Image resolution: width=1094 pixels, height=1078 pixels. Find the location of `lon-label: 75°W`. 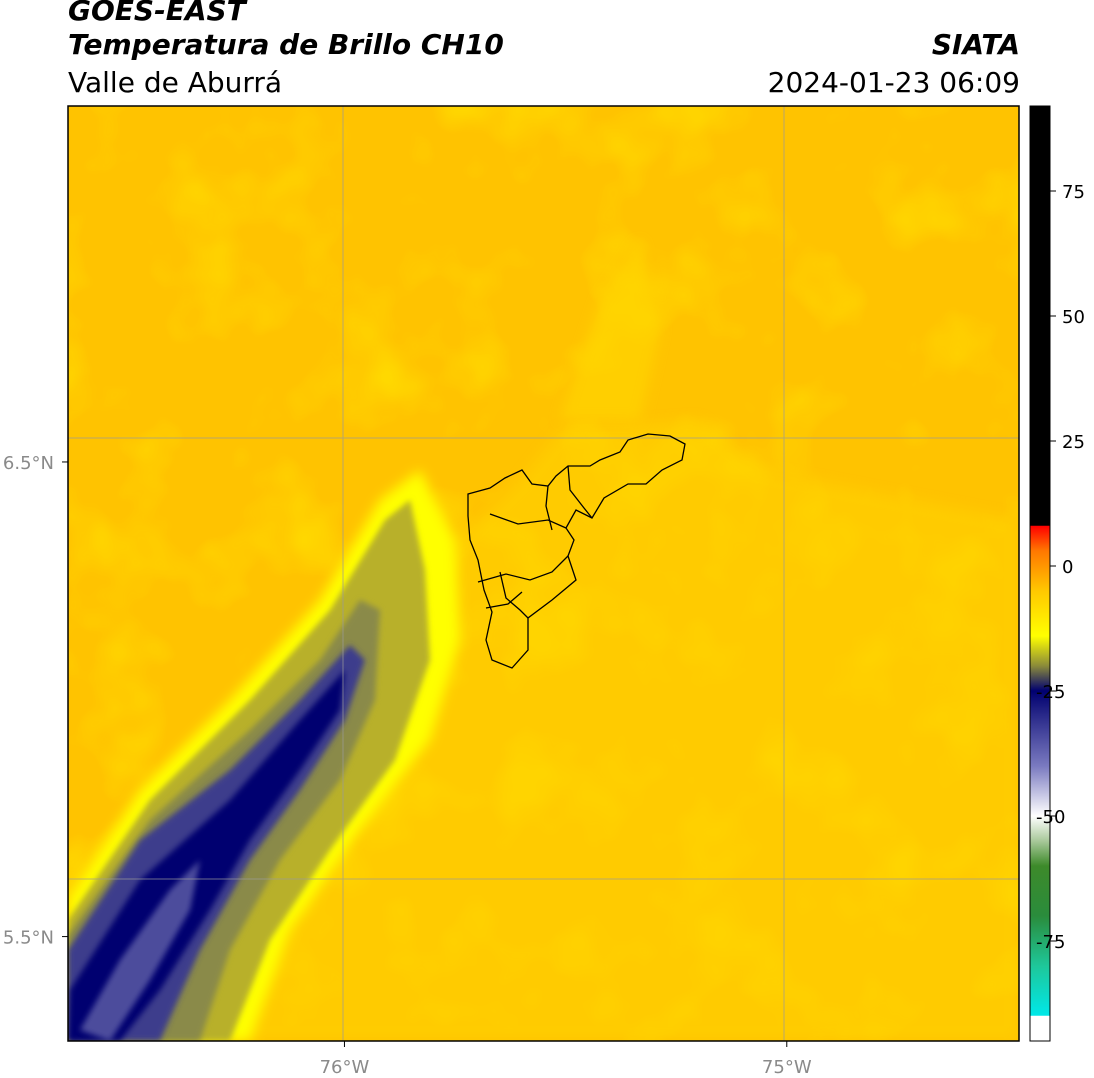

lon-label: 75°W is located at coordinates (787, 1067).